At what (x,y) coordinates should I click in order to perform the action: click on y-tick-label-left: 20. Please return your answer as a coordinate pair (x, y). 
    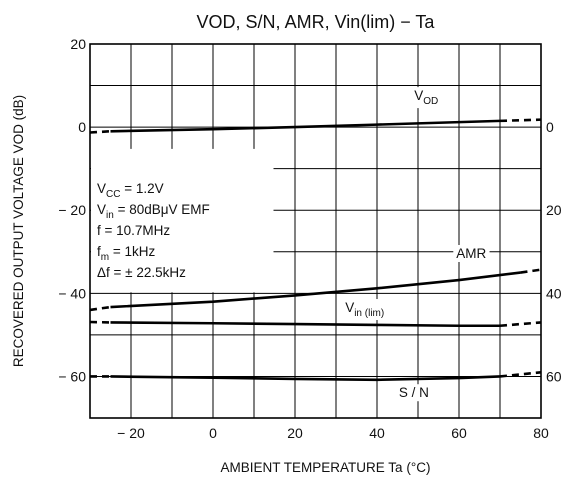
    Looking at the image, I should click on (78, 44).